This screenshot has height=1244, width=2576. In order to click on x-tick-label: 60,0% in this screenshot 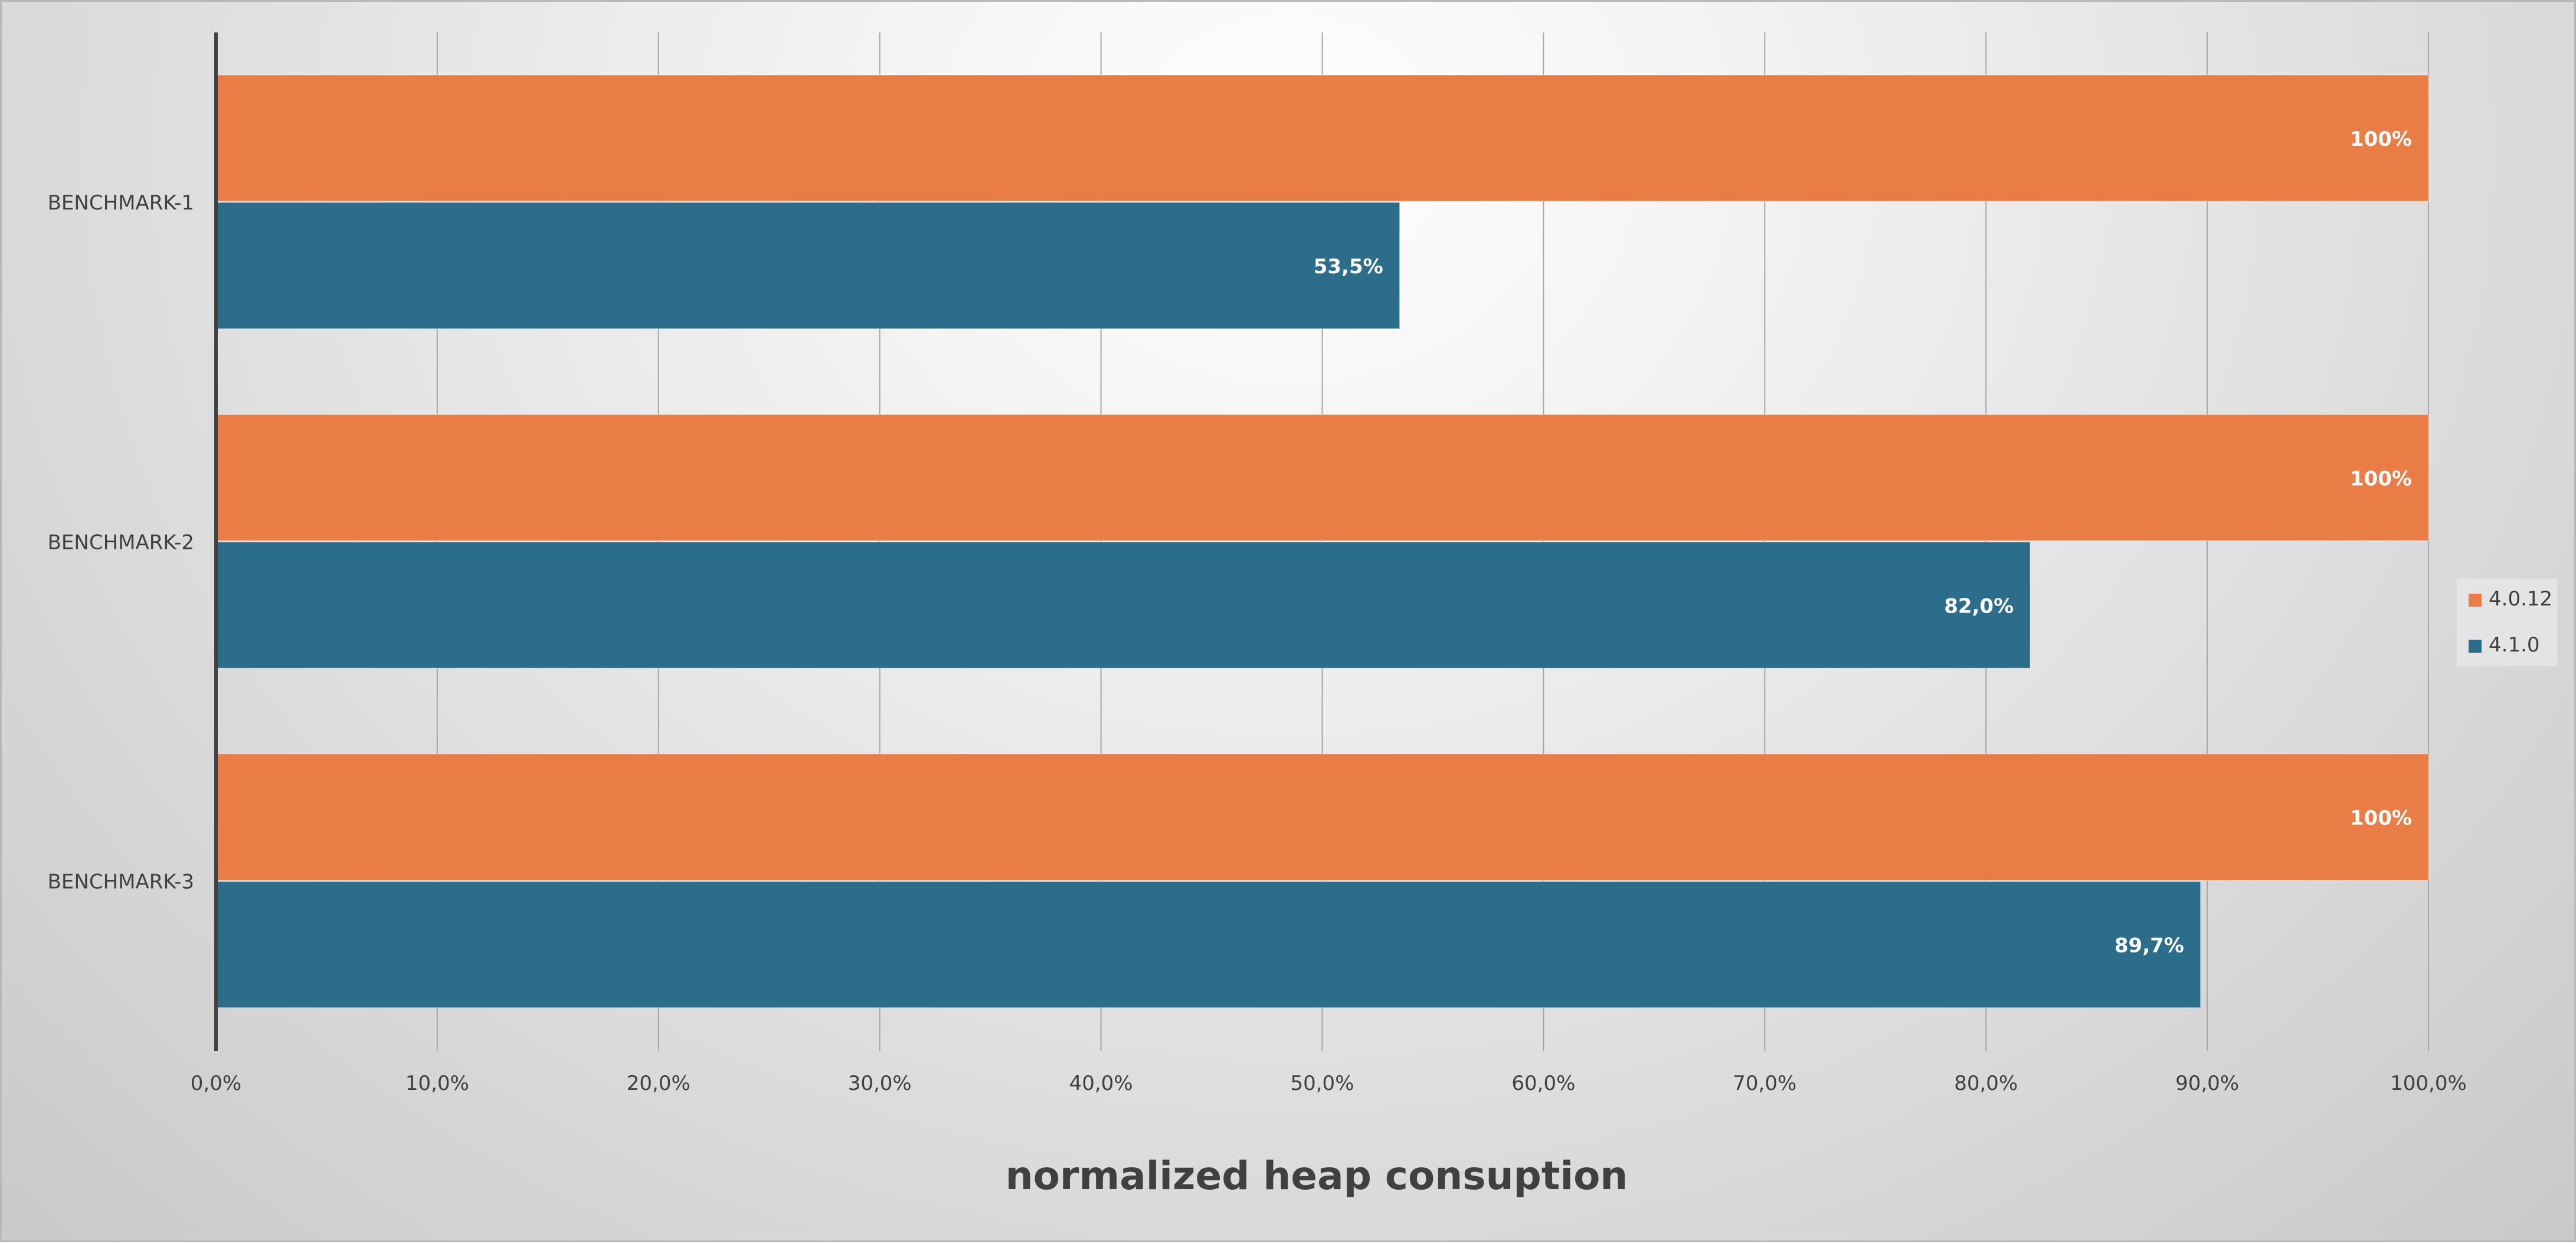, I will do `click(1543, 1083)`.